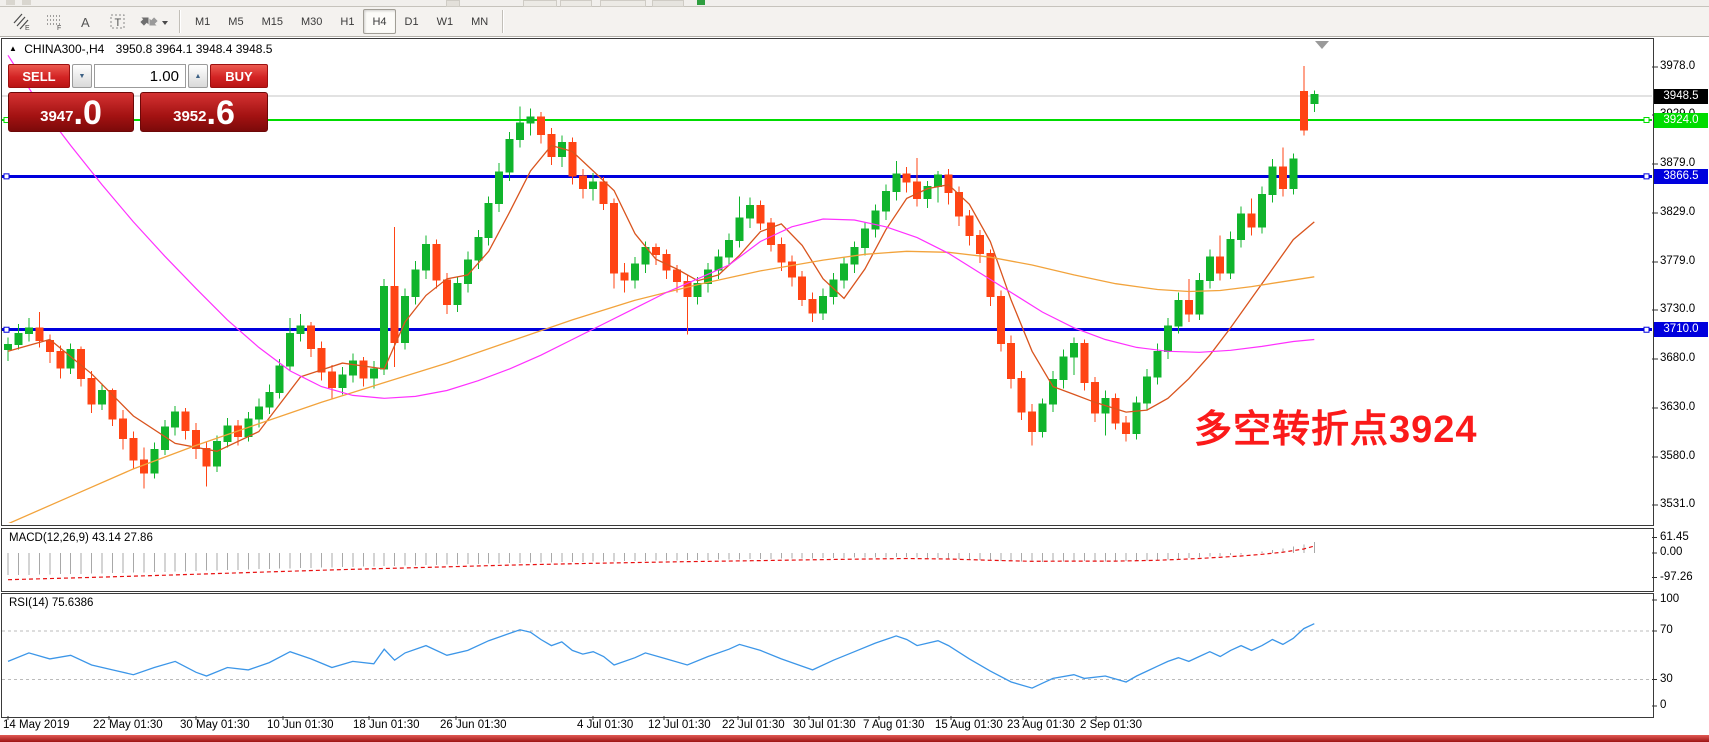 The width and height of the screenshot is (1709, 742). I want to click on time-axis-label: 4 Jul 01:30, so click(605, 725).